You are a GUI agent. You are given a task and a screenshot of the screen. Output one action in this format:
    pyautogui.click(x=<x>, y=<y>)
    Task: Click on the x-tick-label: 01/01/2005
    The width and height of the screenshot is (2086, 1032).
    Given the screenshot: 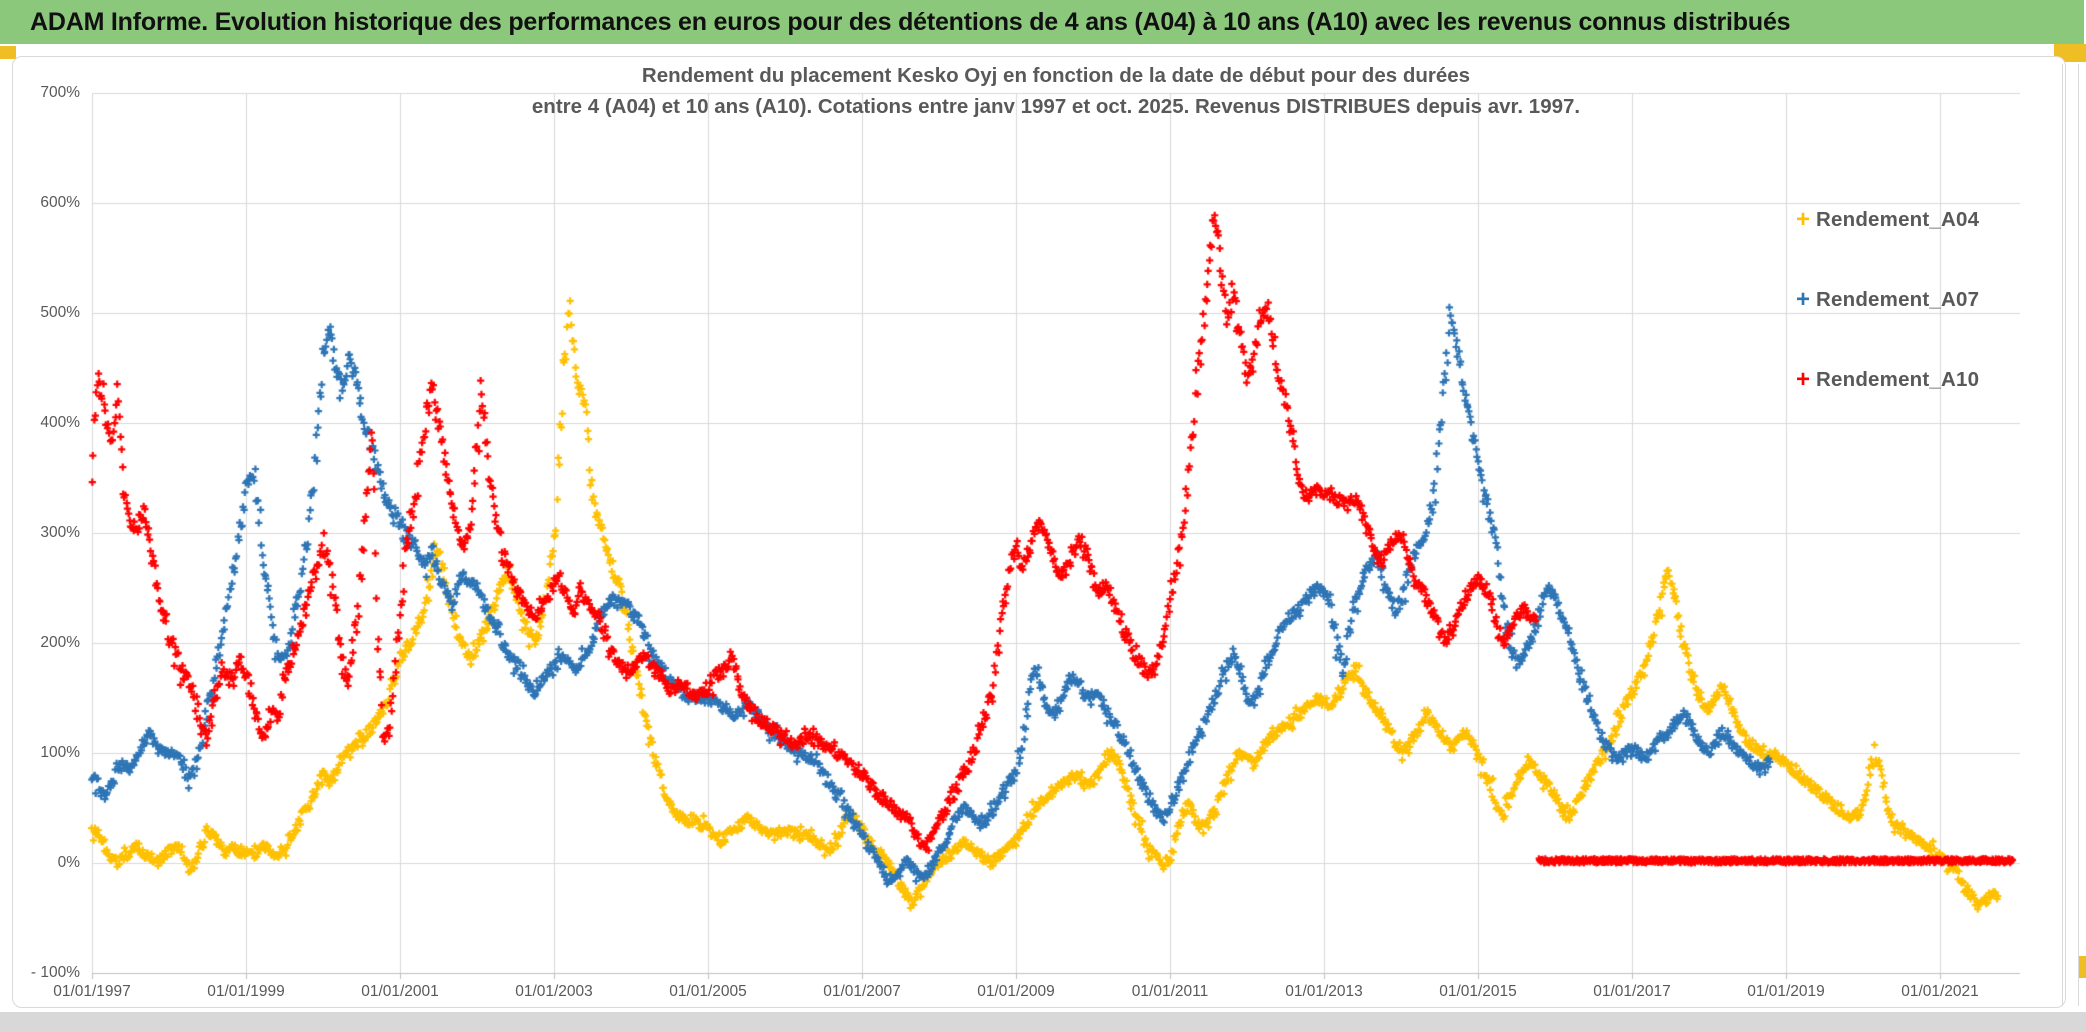 What is the action you would take?
    pyautogui.click(x=708, y=991)
    